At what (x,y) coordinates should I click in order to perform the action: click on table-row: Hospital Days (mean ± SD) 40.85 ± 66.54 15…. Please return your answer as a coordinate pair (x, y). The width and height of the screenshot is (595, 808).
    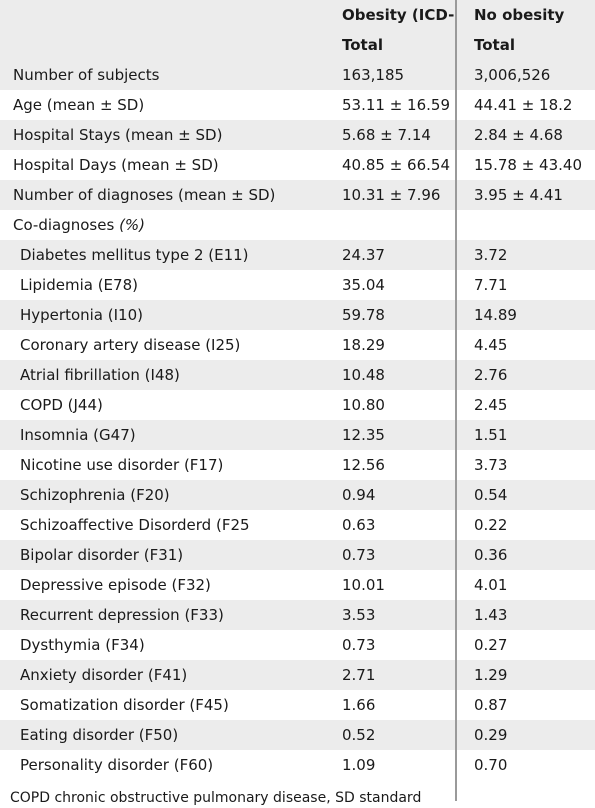
    Looking at the image, I should click on (297, 165).